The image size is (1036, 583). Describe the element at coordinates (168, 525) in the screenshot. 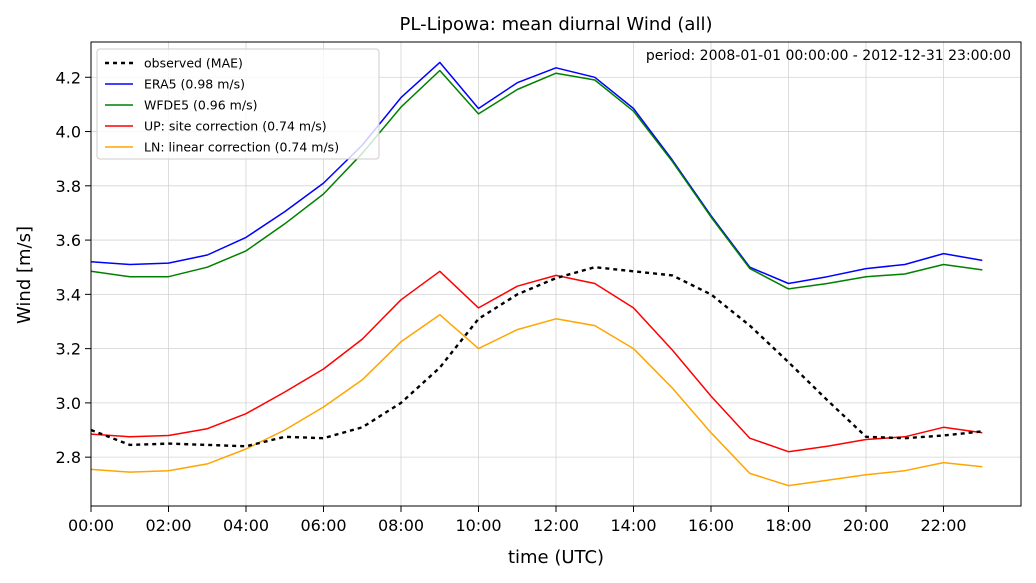

I see `x-tick-label: 02:00` at that location.